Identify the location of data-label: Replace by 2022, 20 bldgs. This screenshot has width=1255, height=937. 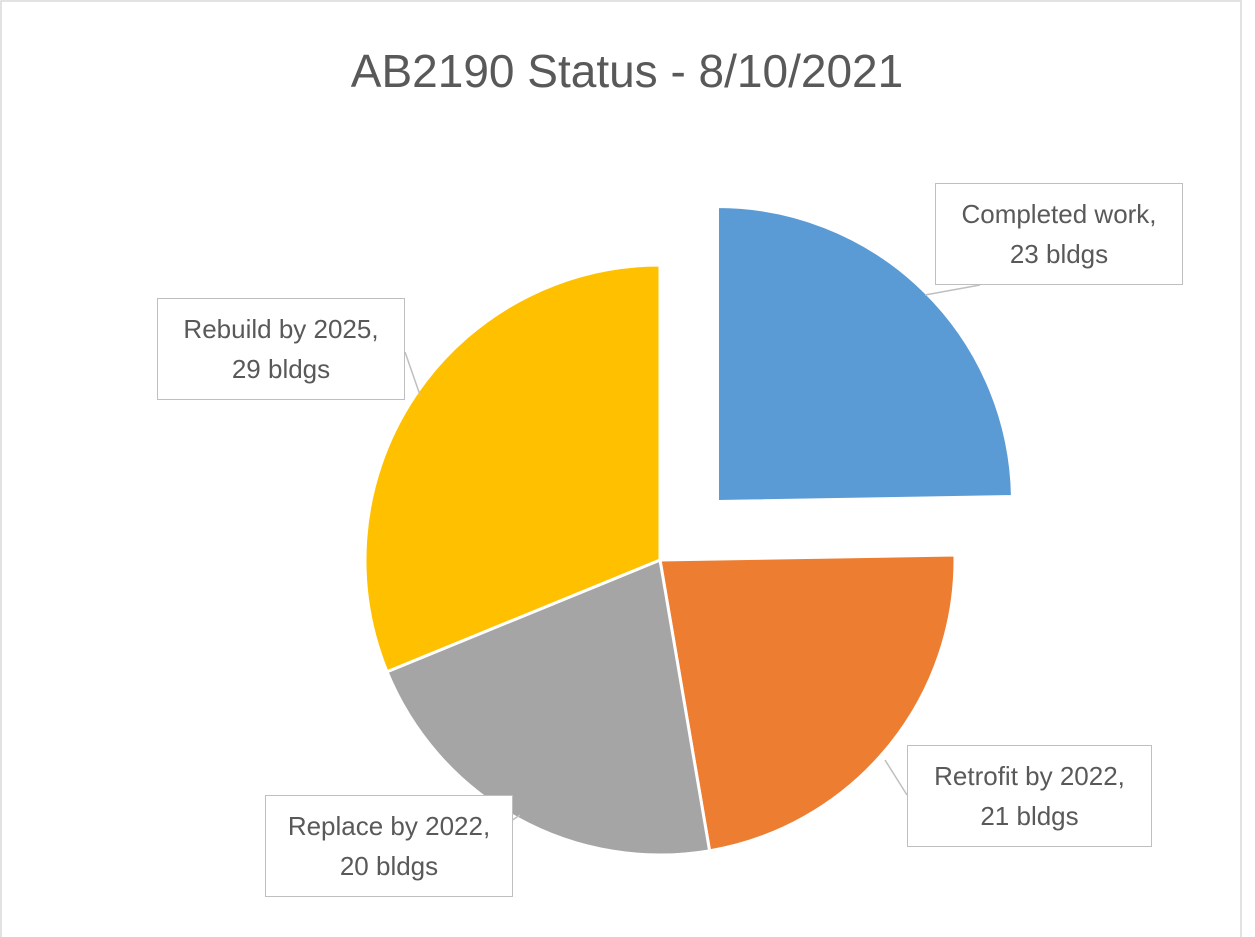
(389, 846).